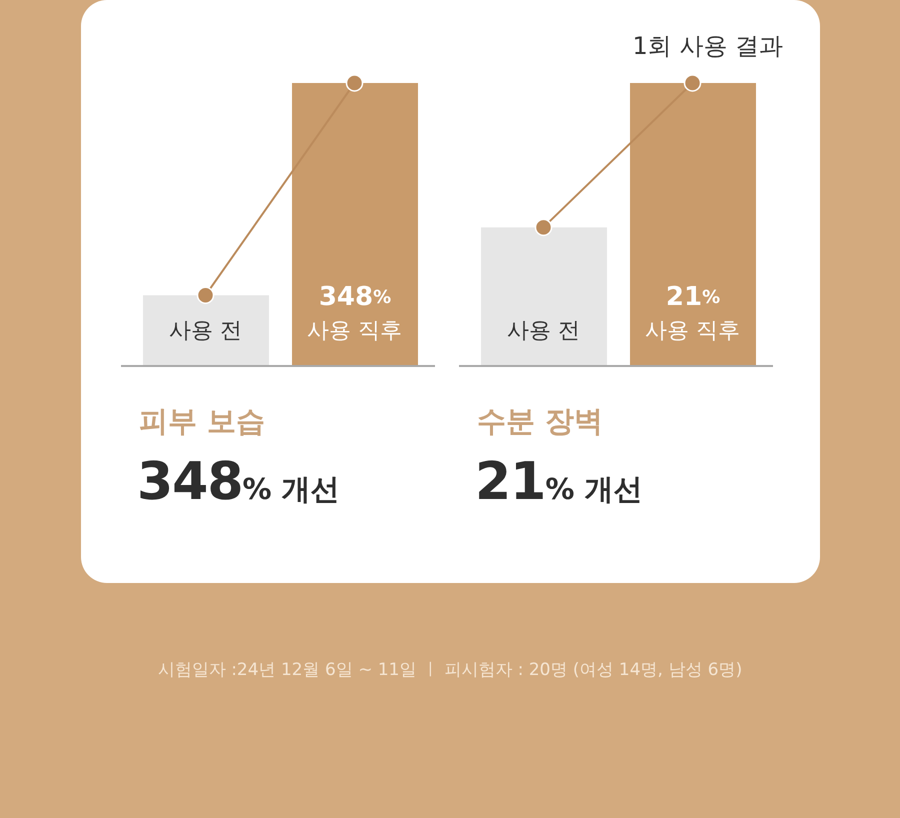 Image resolution: width=900 pixels, height=818 pixels. I want to click on text: 1회 사용 결과, so click(707, 46).